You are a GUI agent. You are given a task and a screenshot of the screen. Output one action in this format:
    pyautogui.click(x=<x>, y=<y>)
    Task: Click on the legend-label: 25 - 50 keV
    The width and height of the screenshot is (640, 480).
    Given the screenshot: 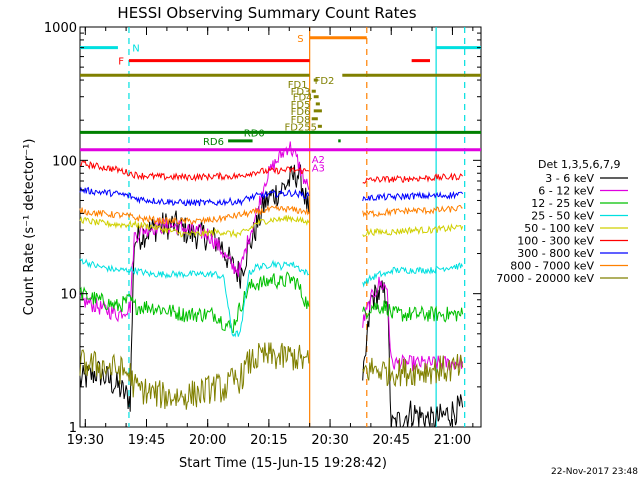 What is the action you would take?
    pyautogui.click(x=562, y=216)
    